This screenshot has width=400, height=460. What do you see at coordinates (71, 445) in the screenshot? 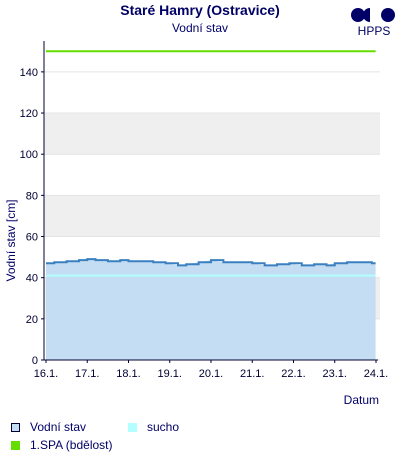
I see `legend-label-spa1: 1.SPA (bdělost)` at bounding box center [71, 445].